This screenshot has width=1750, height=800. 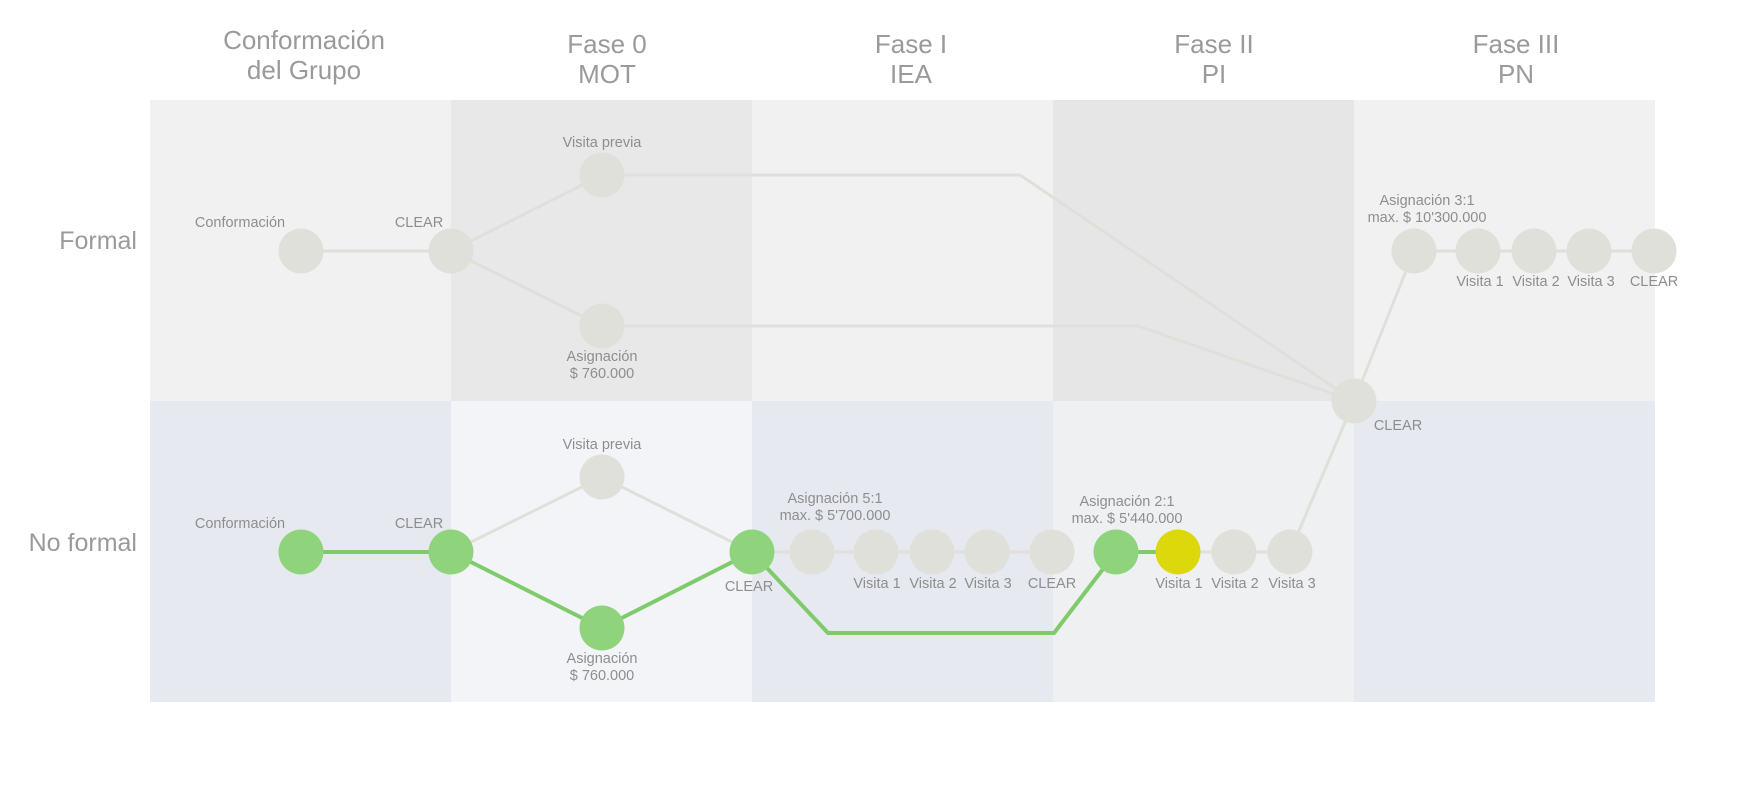 What do you see at coordinates (1203, 250) in the screenshot?
I see `bg-formal-fase2` at bounding box center [1203, 250].